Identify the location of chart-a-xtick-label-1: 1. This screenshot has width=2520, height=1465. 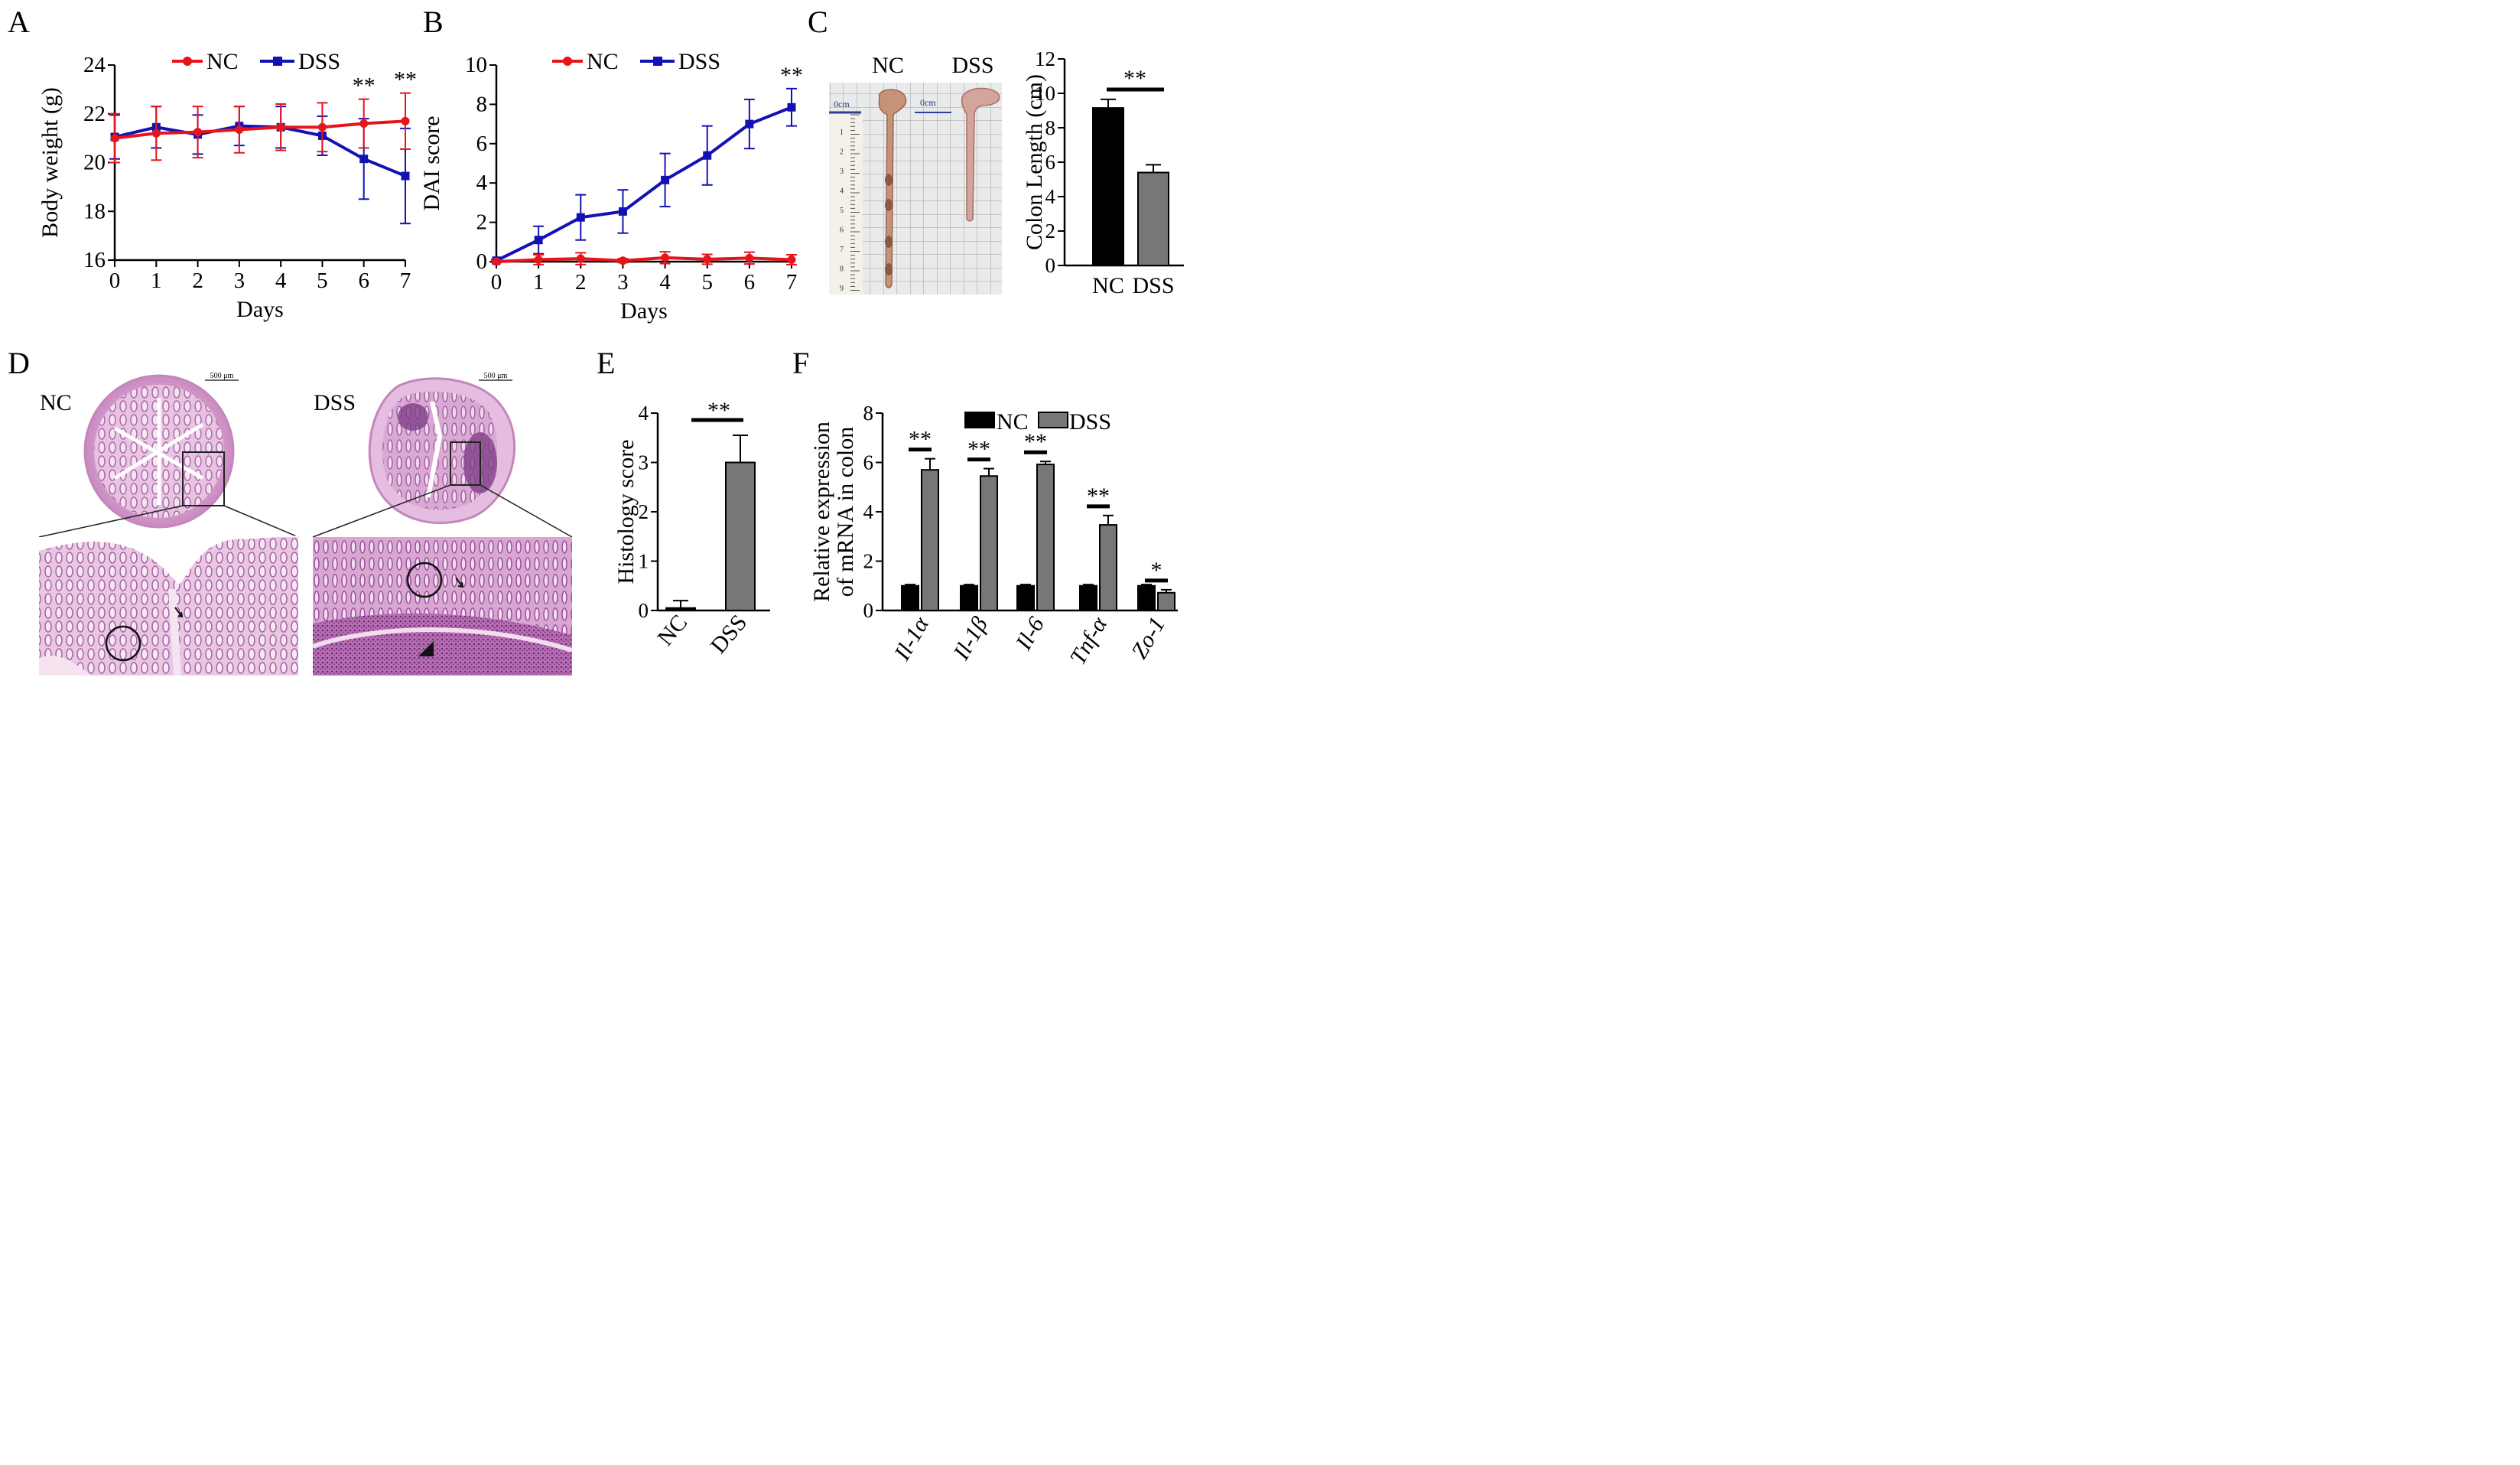
(157, 281).